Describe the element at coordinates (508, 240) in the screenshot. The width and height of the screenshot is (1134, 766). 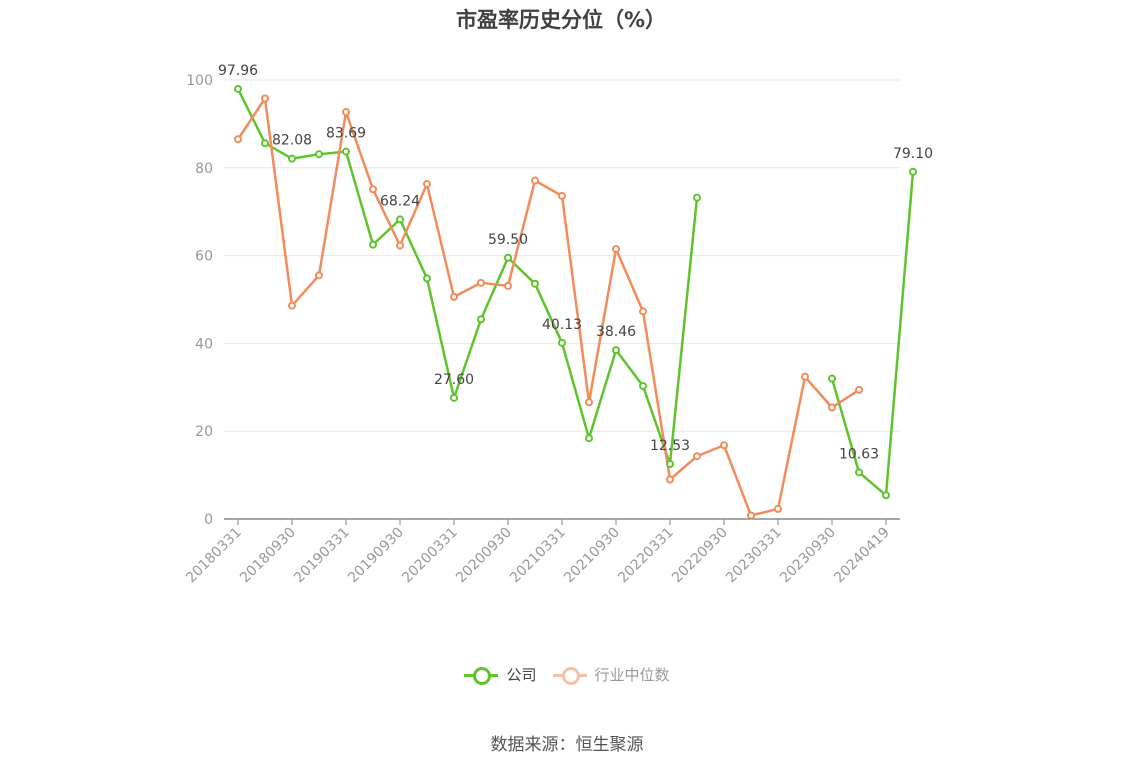
I see `data-label-company: 59.50` at that location.